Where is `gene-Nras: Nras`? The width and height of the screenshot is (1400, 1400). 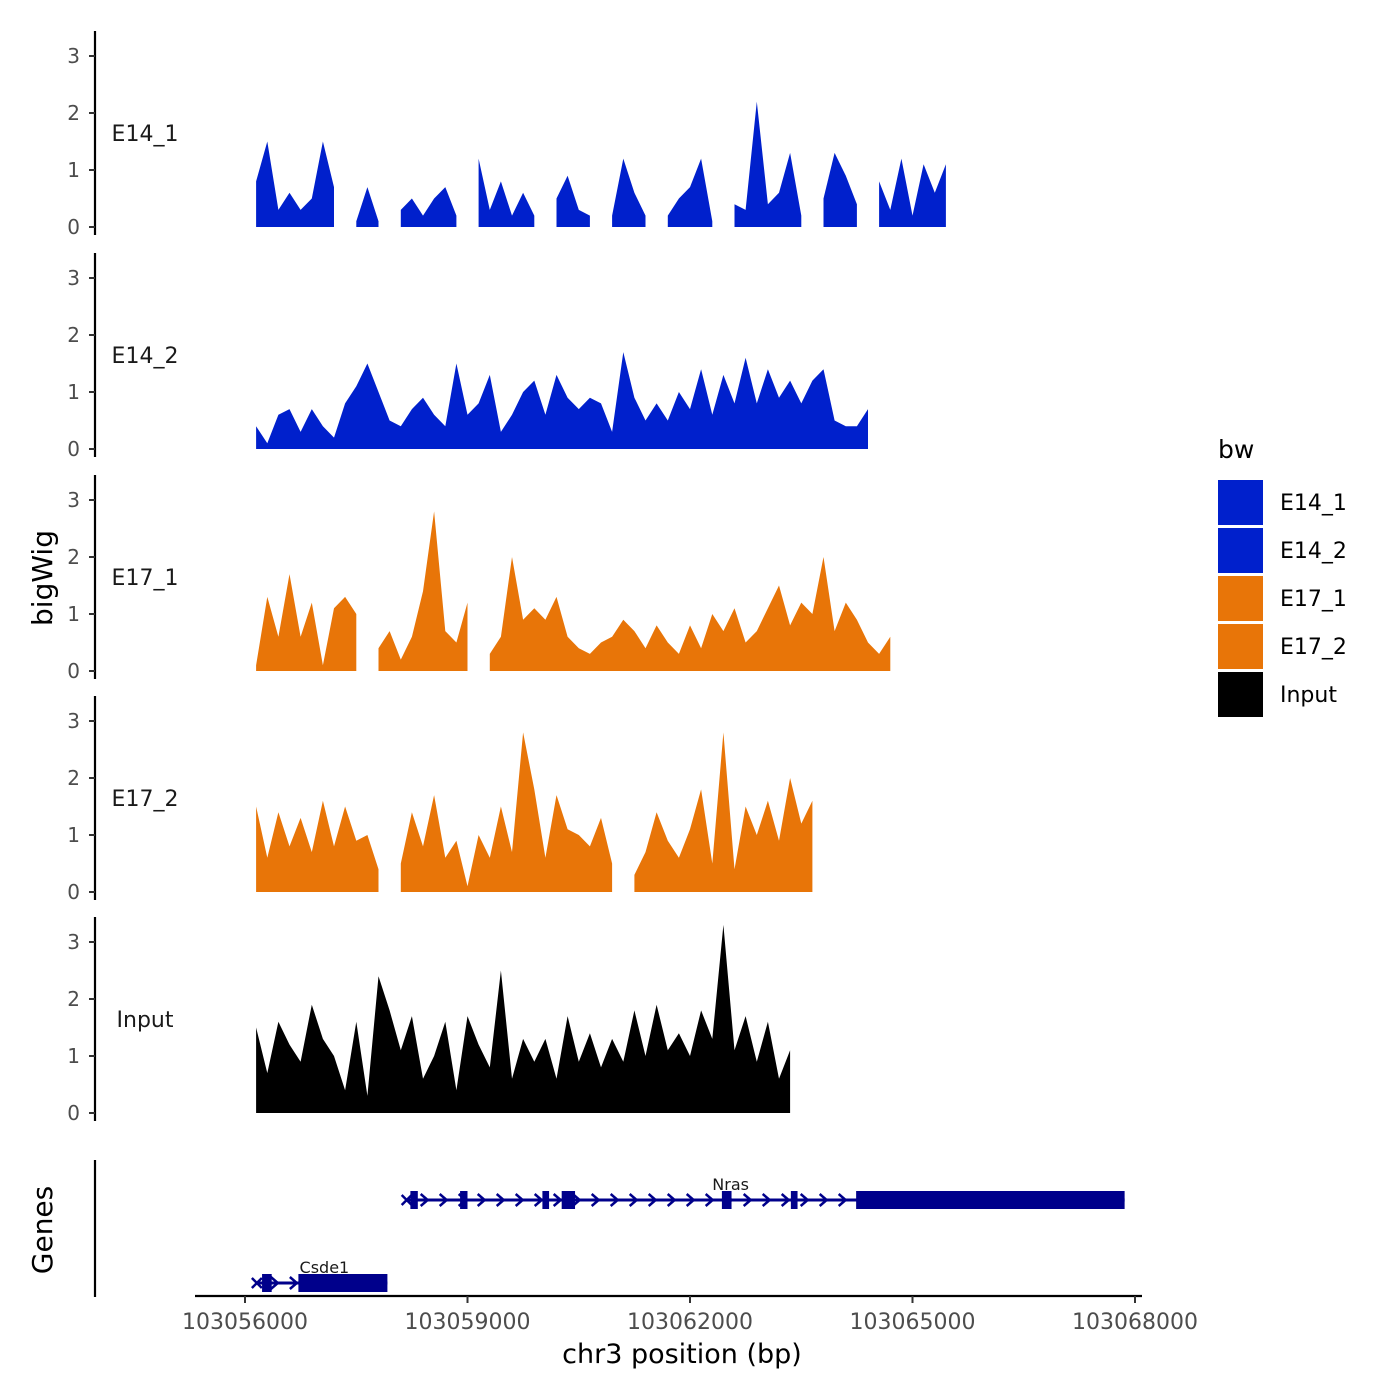
gene-Nras: Nras is located at coordinates (762, 1192).